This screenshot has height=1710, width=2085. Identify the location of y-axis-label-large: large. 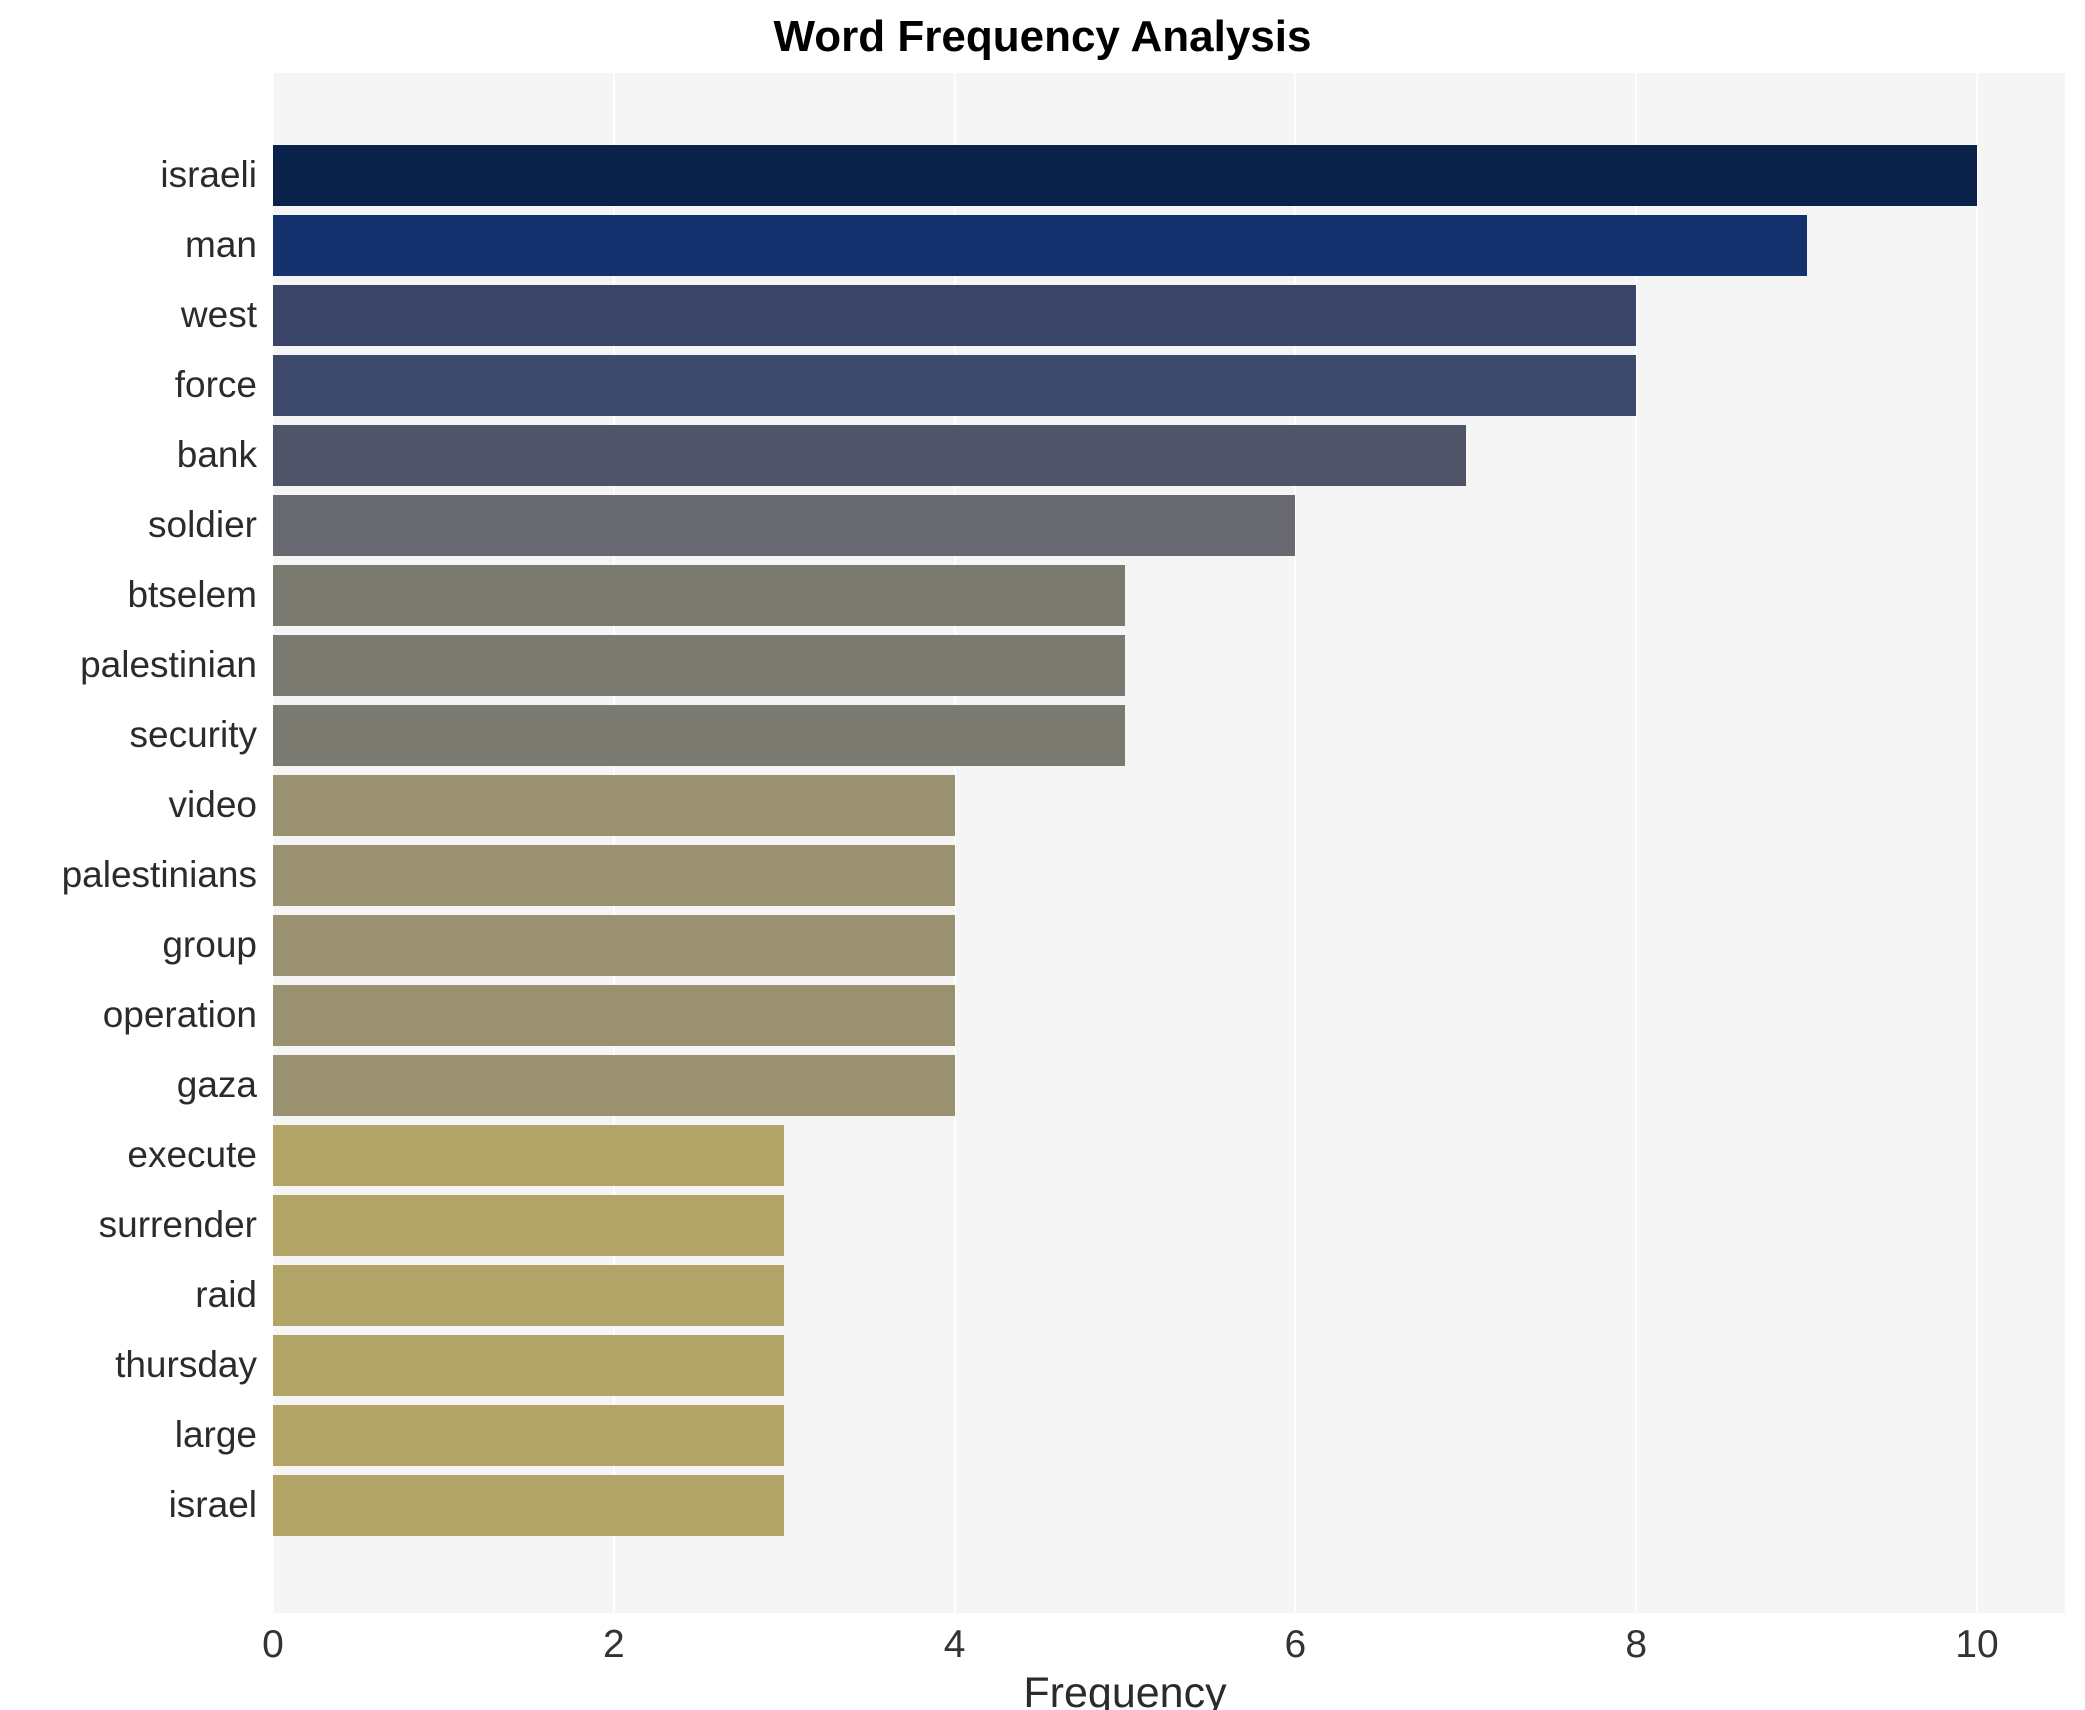
(215, 1434).